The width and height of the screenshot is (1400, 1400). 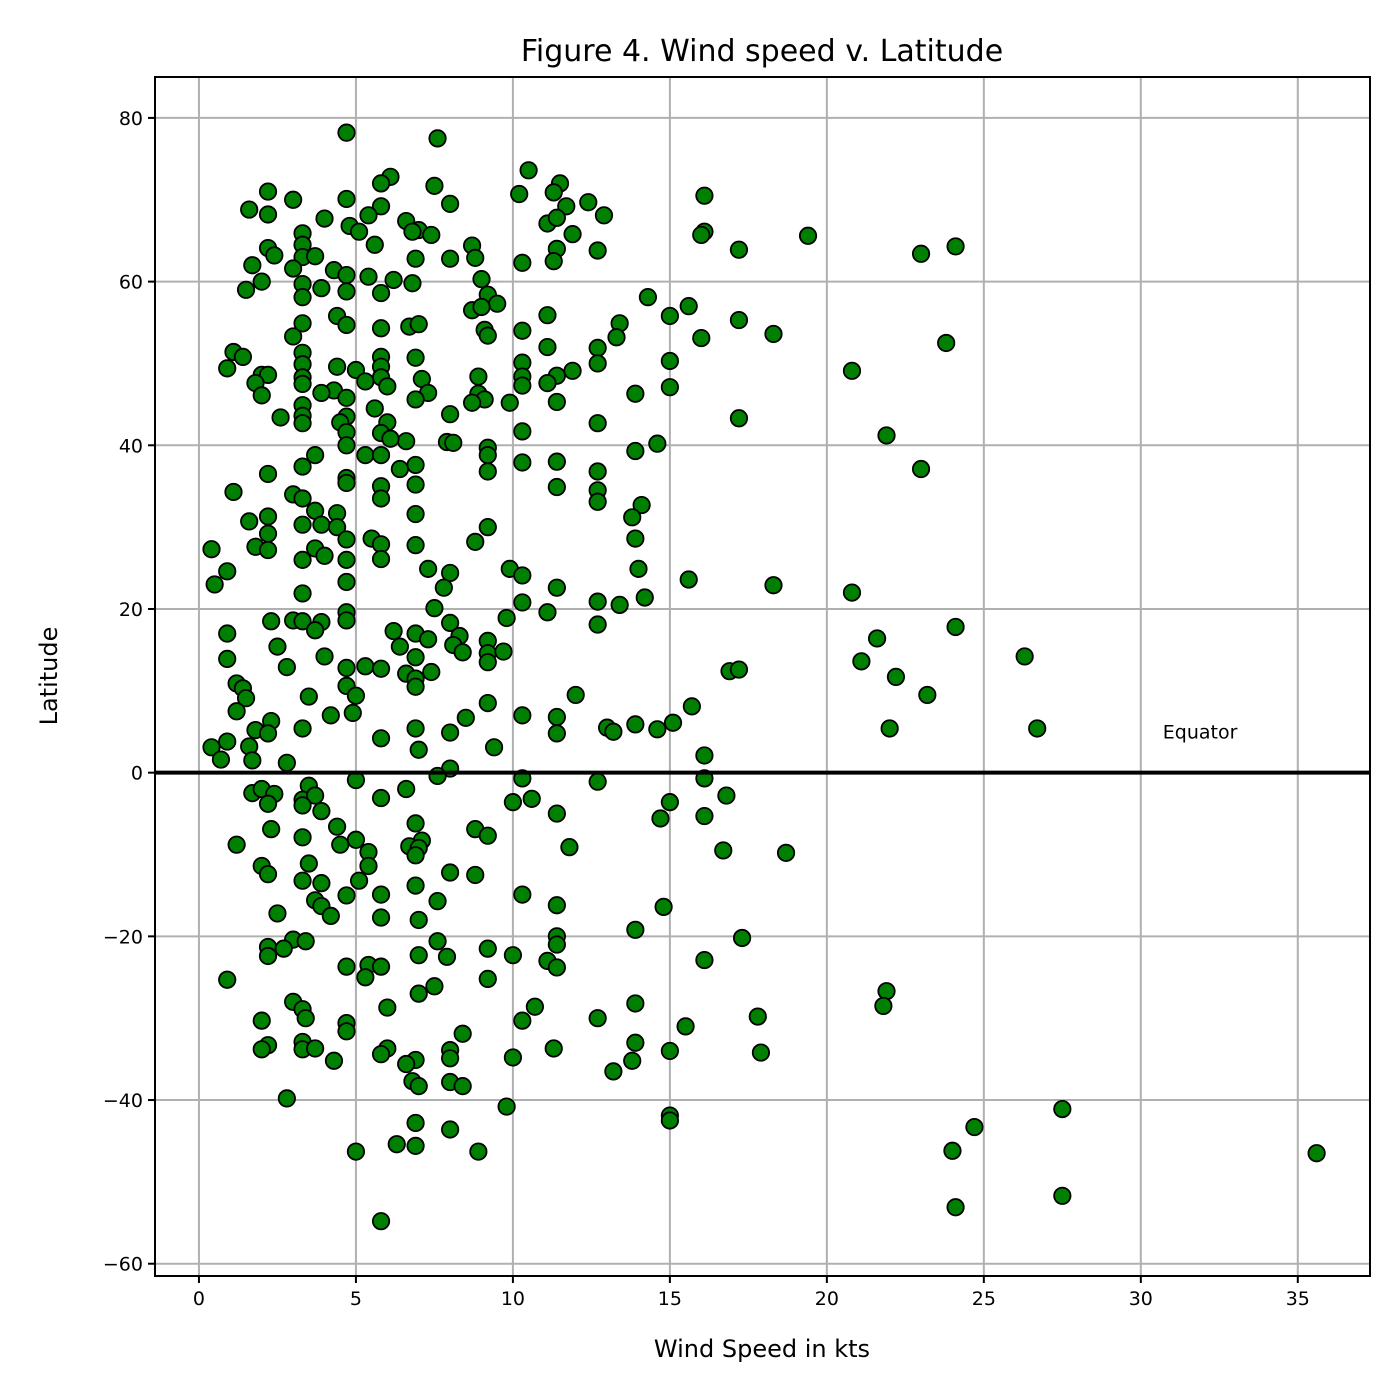 What do you see at coordinates (131, 446) in the screenshot?
I see `y-tick-label: 40` at bounding box center [131, 446].